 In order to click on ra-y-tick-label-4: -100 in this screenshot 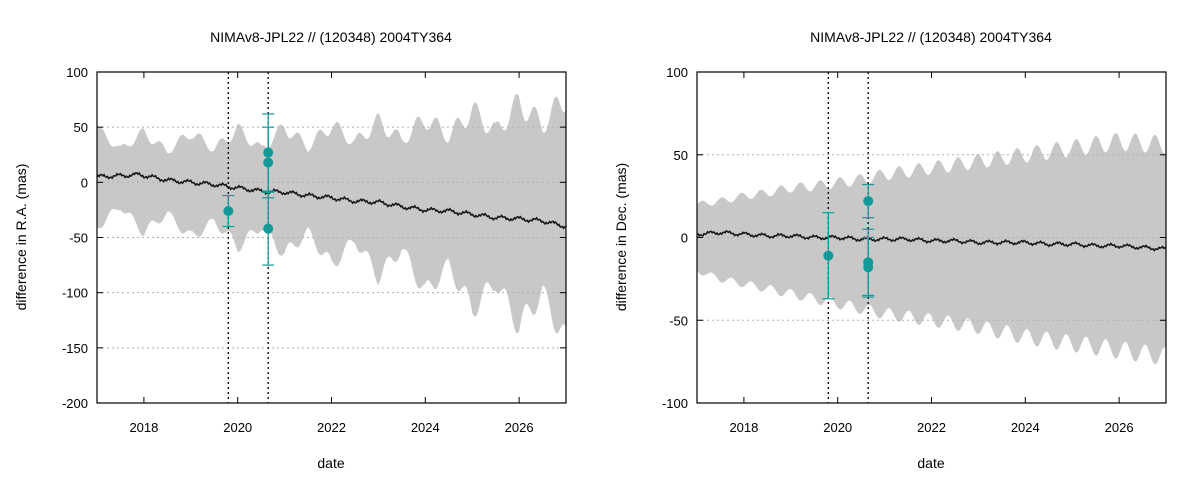, I will do `click(75, 293)`.